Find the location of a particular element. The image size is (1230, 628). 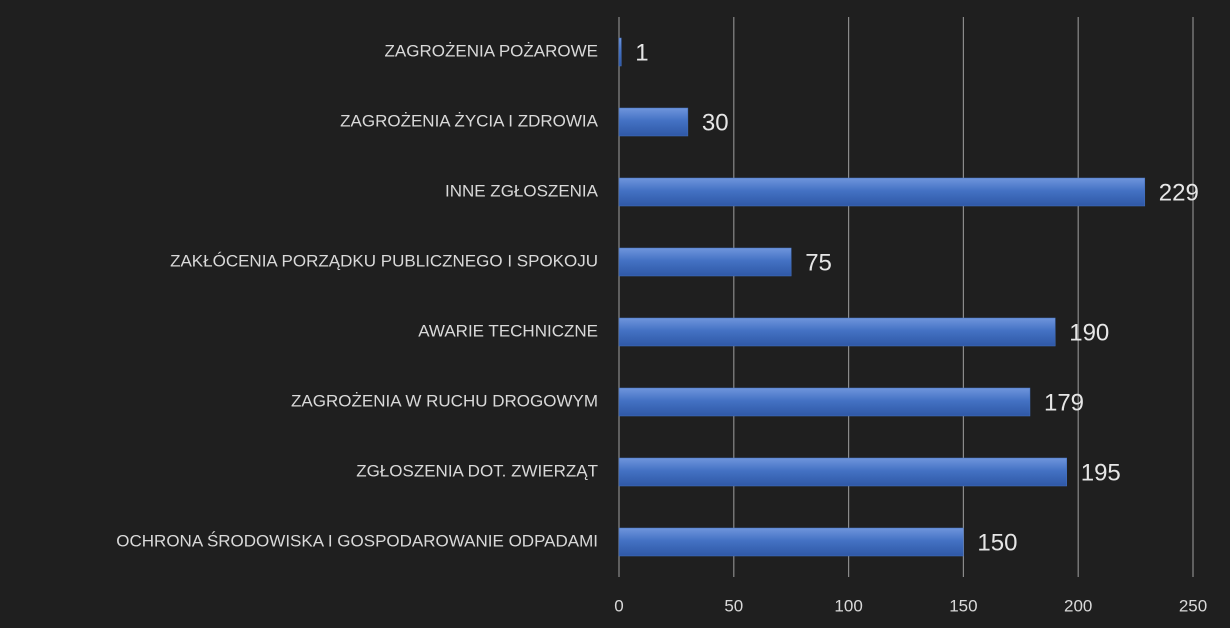

data-label: 75 is located at coordinates (818, 262).